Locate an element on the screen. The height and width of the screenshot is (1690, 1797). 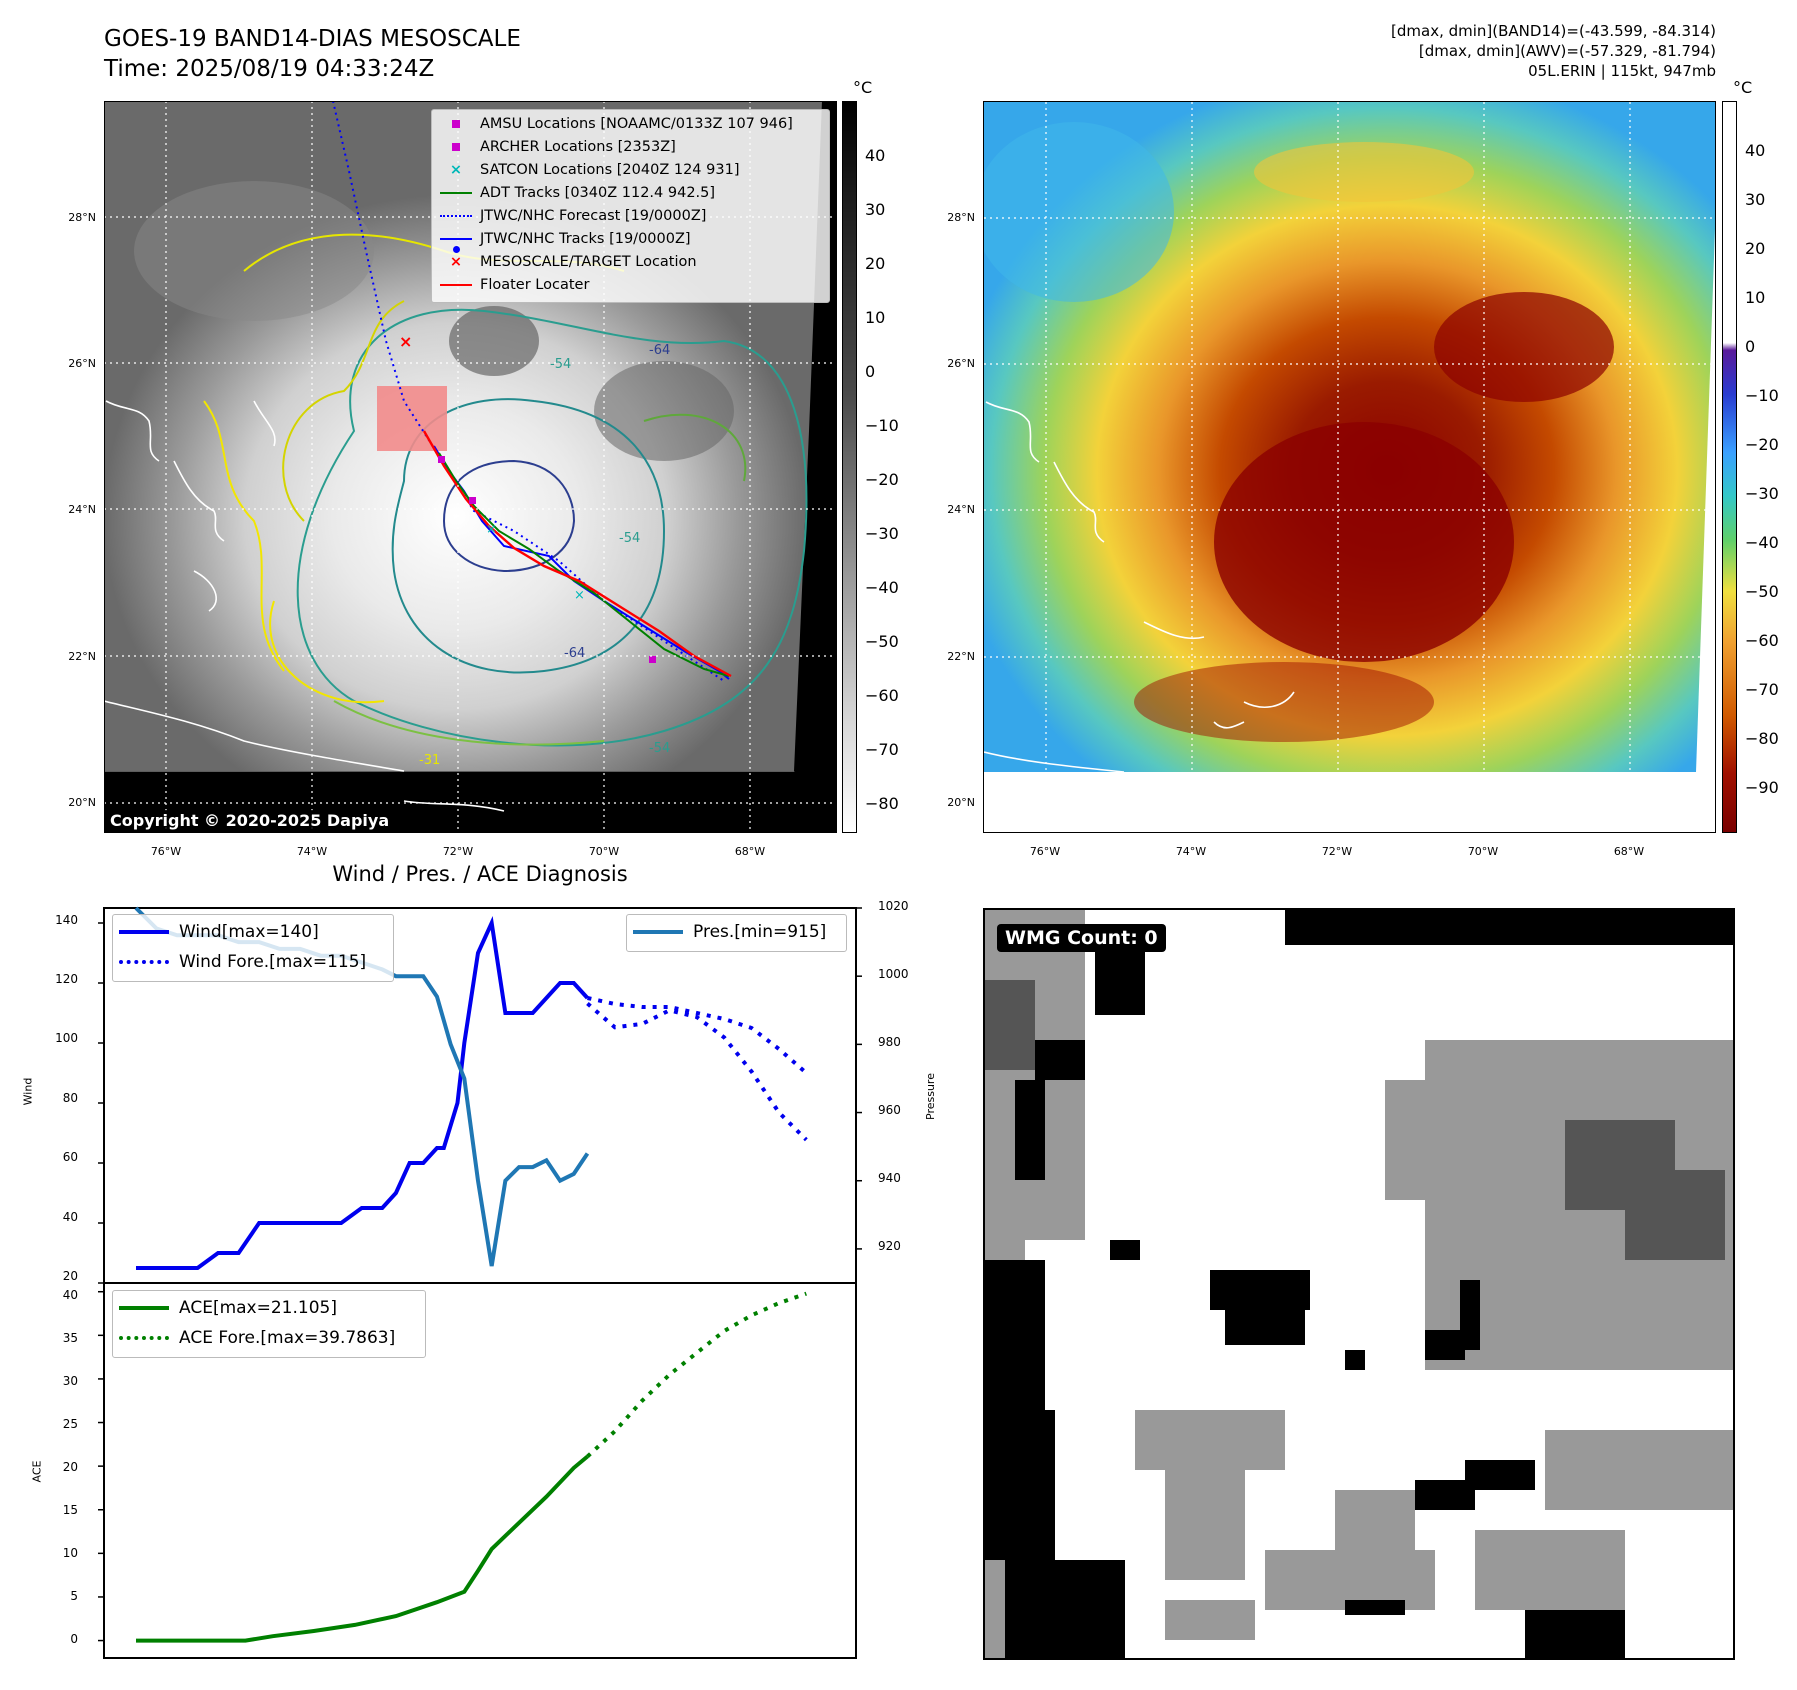
wind-tick: 60 is located at coordinates (70, 1157).